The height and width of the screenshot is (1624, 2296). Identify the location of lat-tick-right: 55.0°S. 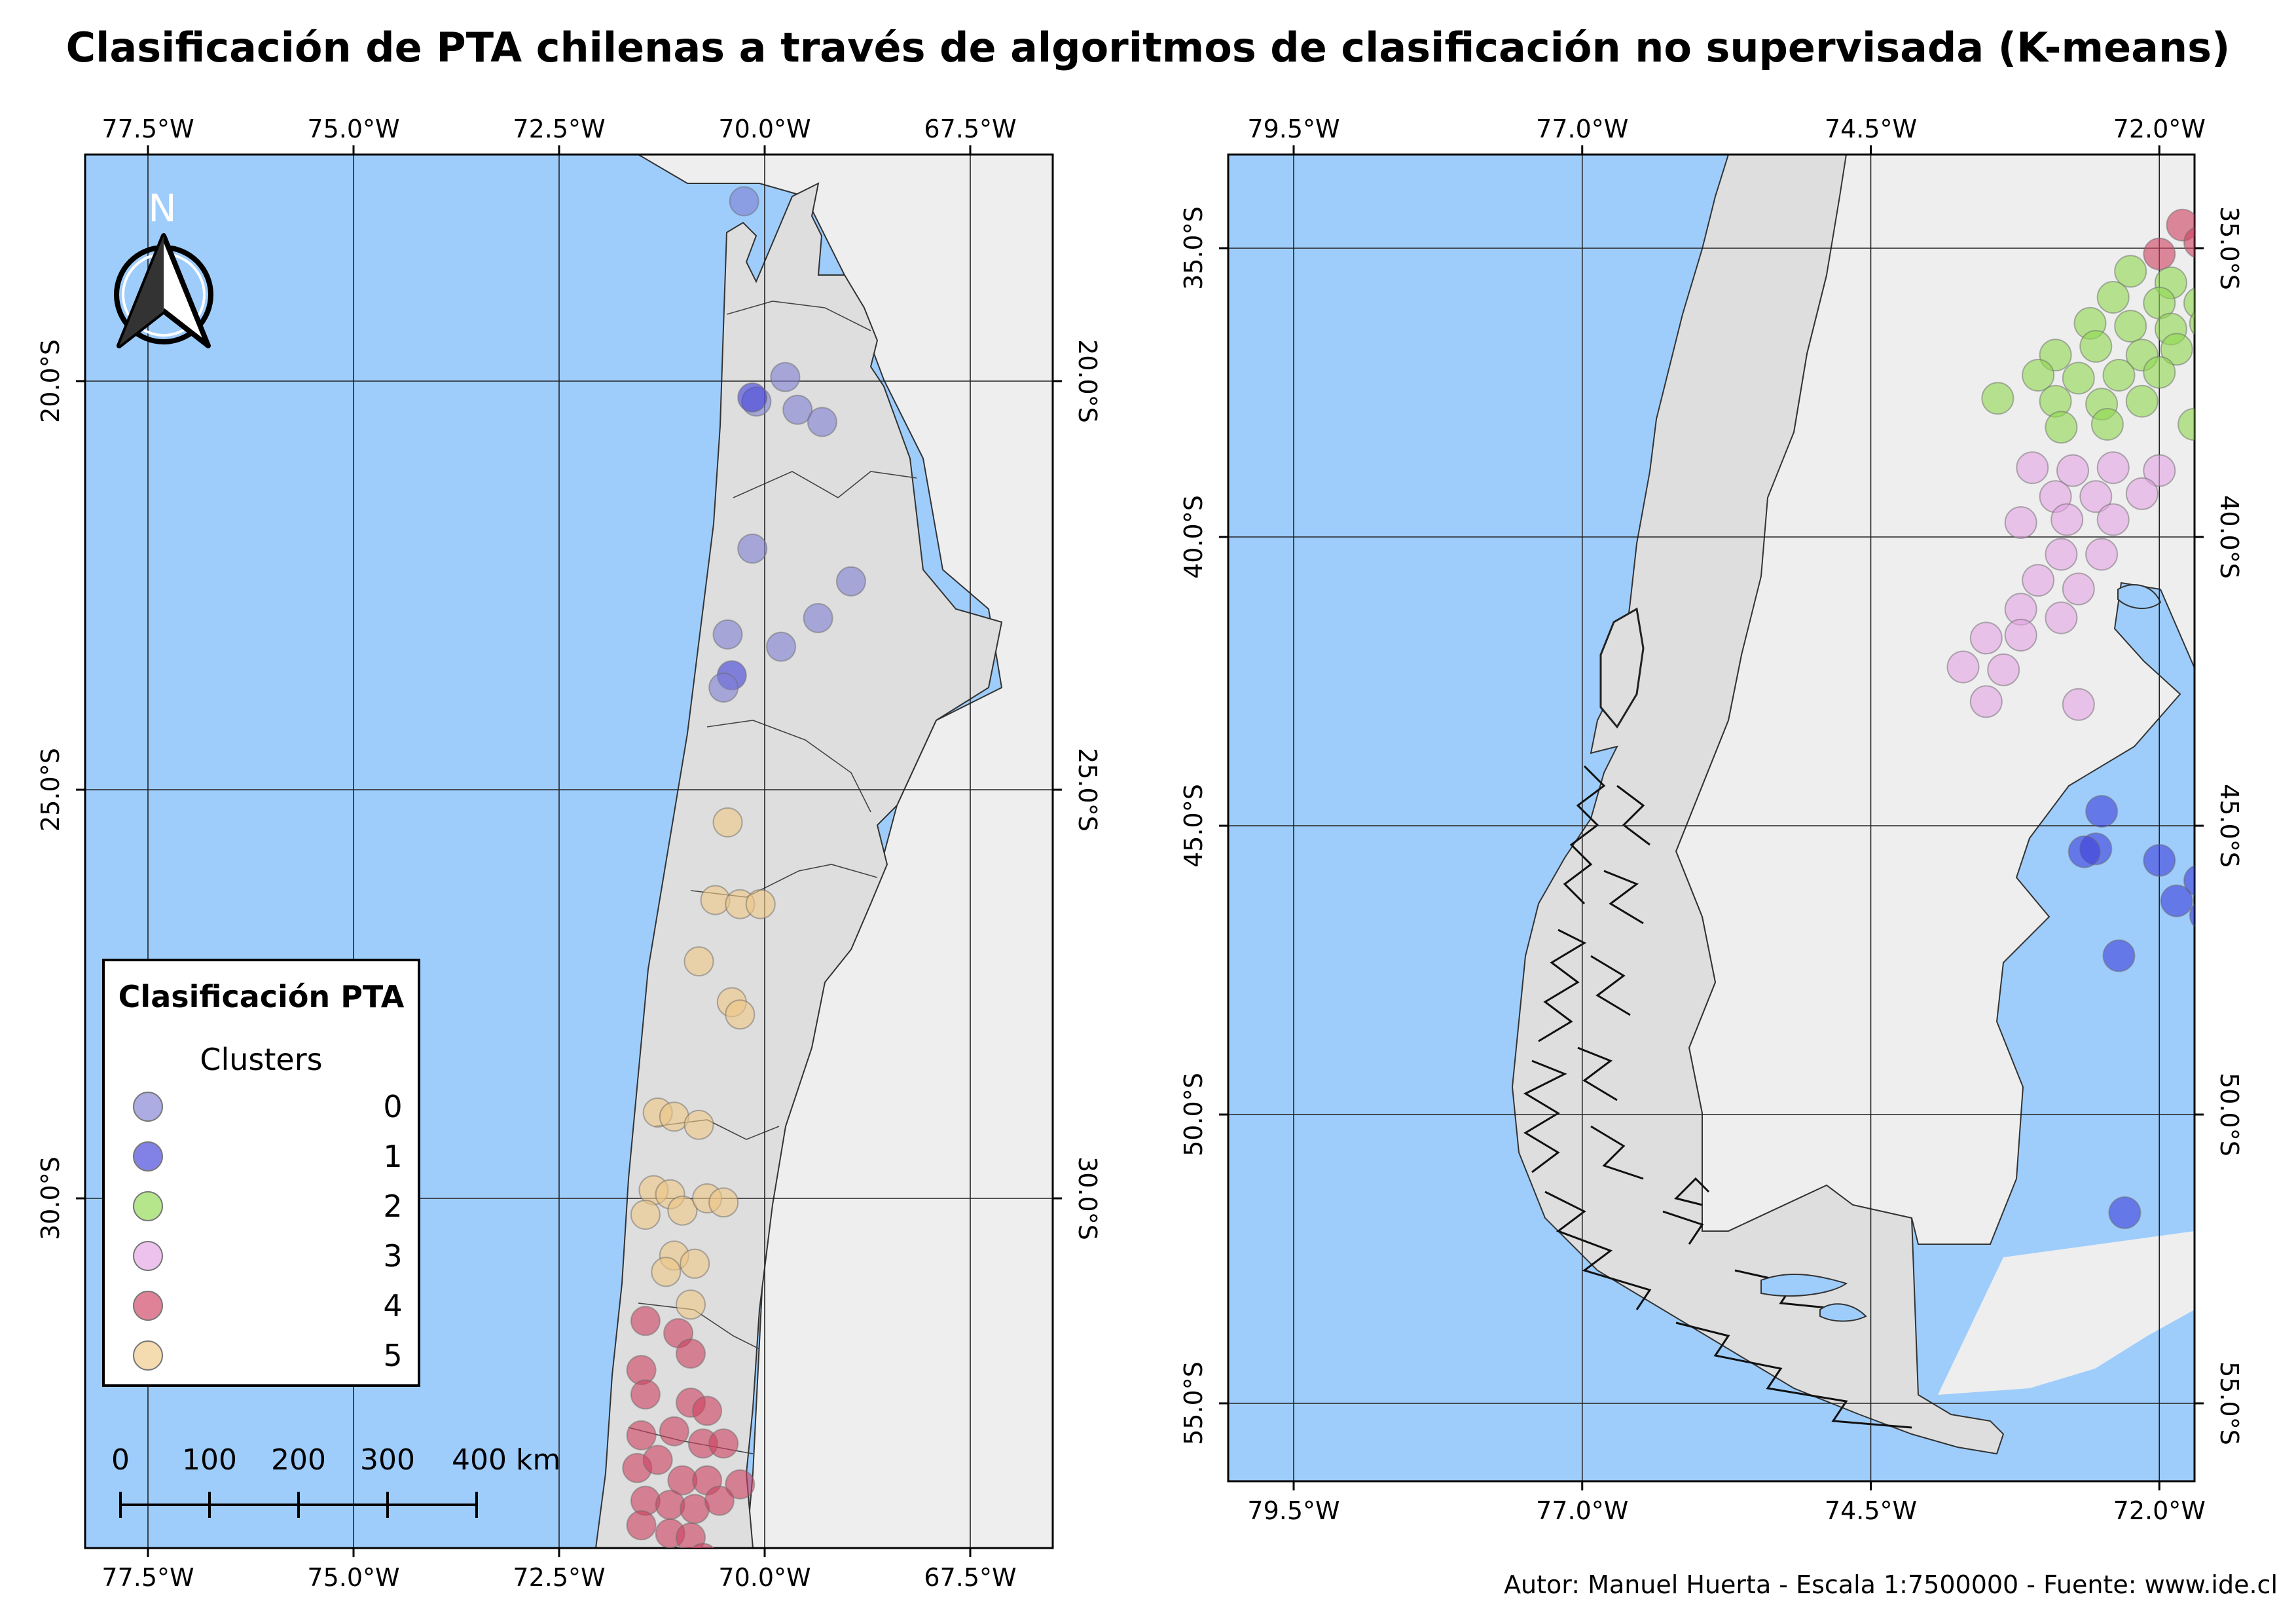
(2229, 1403).